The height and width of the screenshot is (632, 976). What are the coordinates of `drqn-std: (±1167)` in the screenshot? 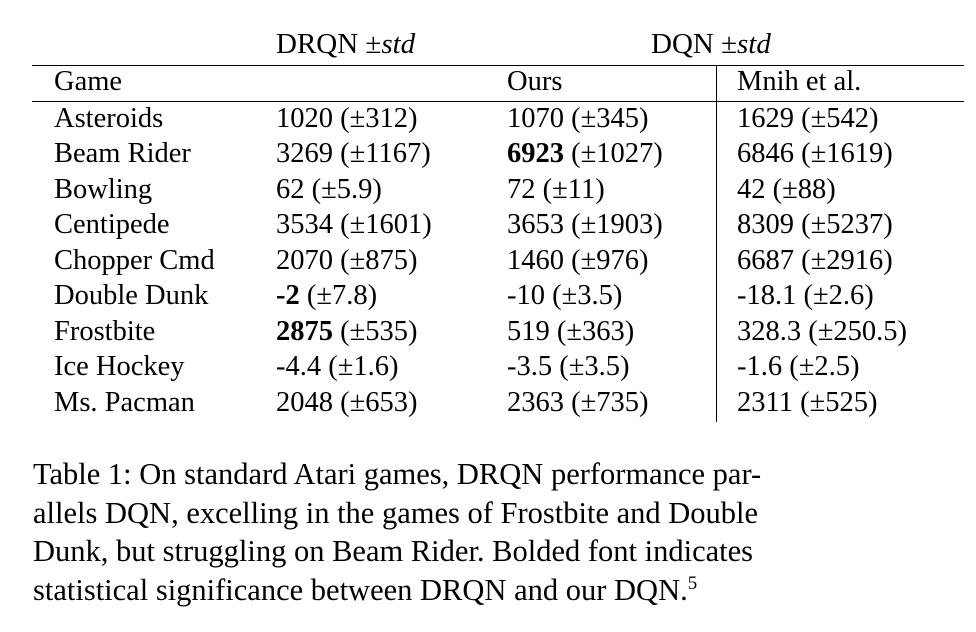 It's located at (385, 153).